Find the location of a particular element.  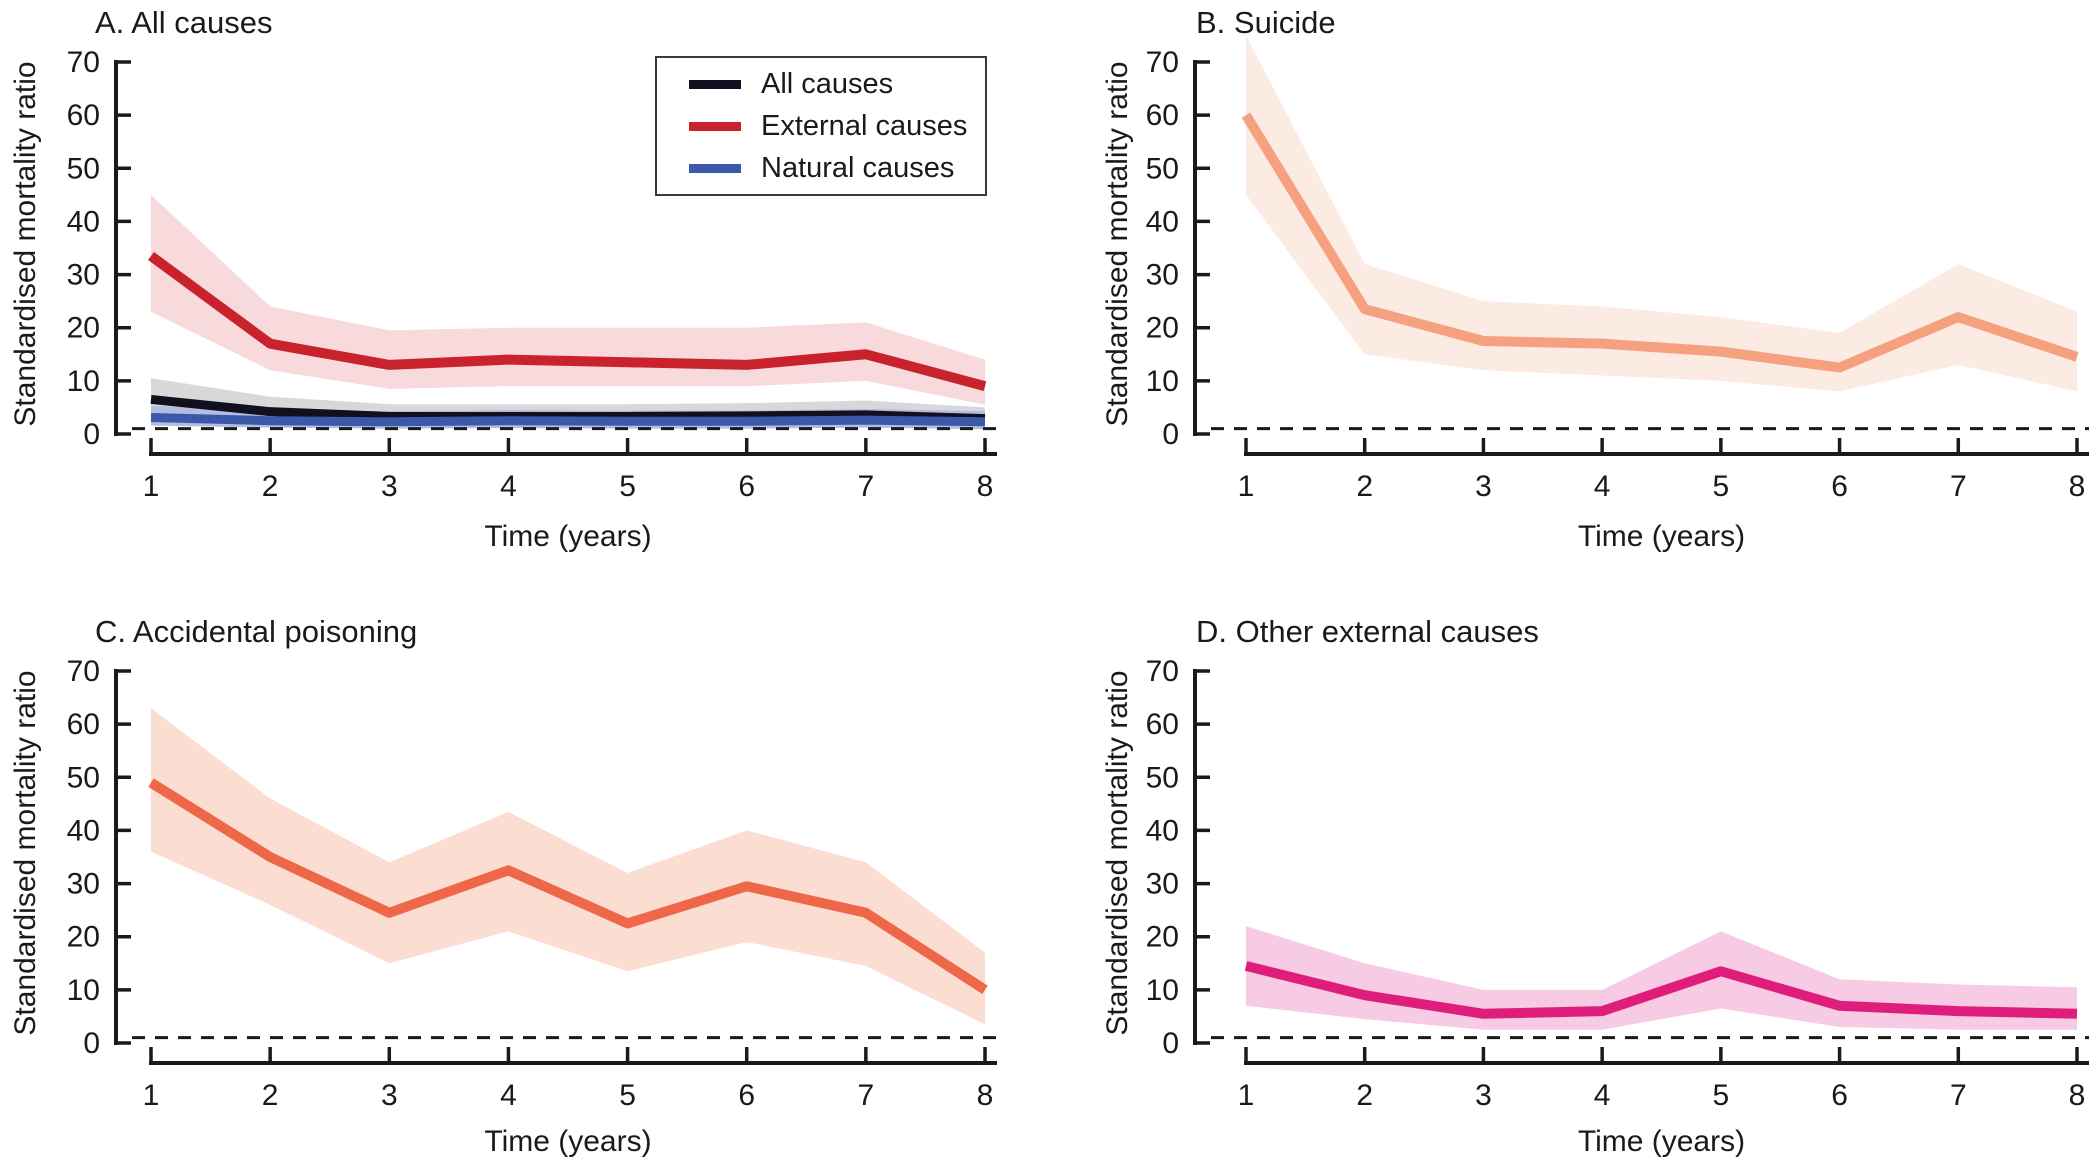

legend-swatch-natural-causes is located at coordinates (715, 168).